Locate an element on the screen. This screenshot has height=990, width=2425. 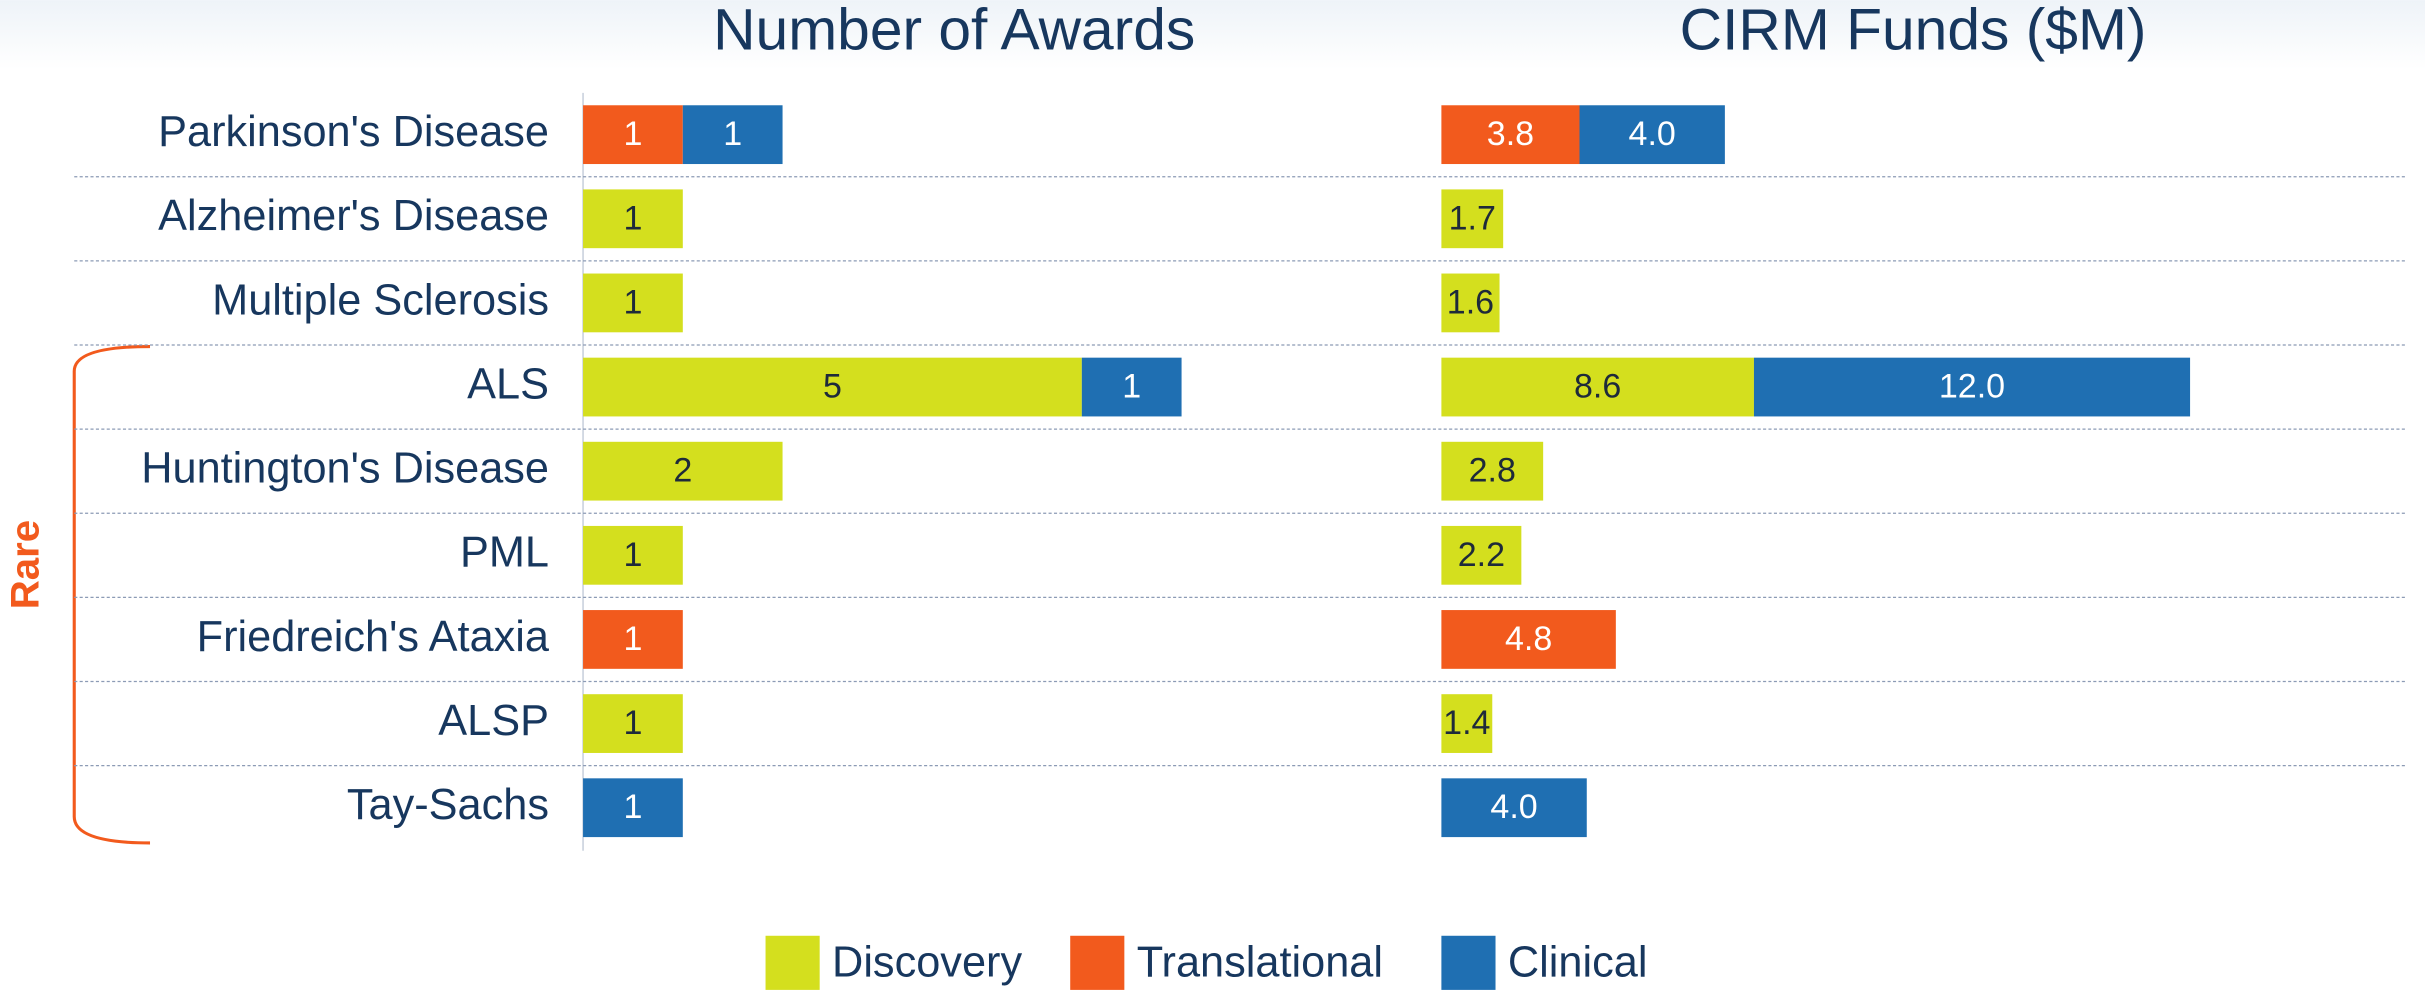
value-label: 1.4 is located at coordinates (1466, 723).